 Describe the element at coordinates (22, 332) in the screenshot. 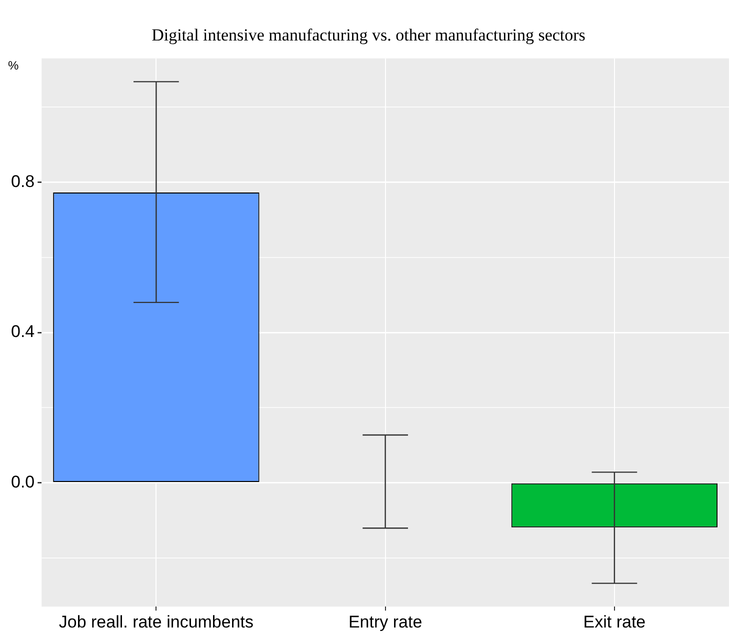

I see `y-tick-label: 0.4` at that location.